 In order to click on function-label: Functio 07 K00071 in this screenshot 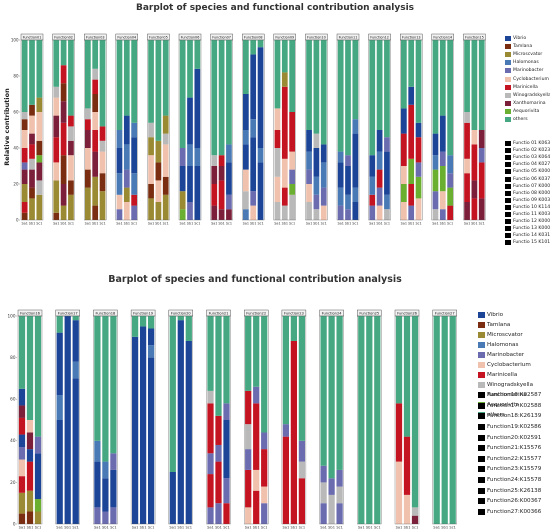, I will do `click(531, 186)`.